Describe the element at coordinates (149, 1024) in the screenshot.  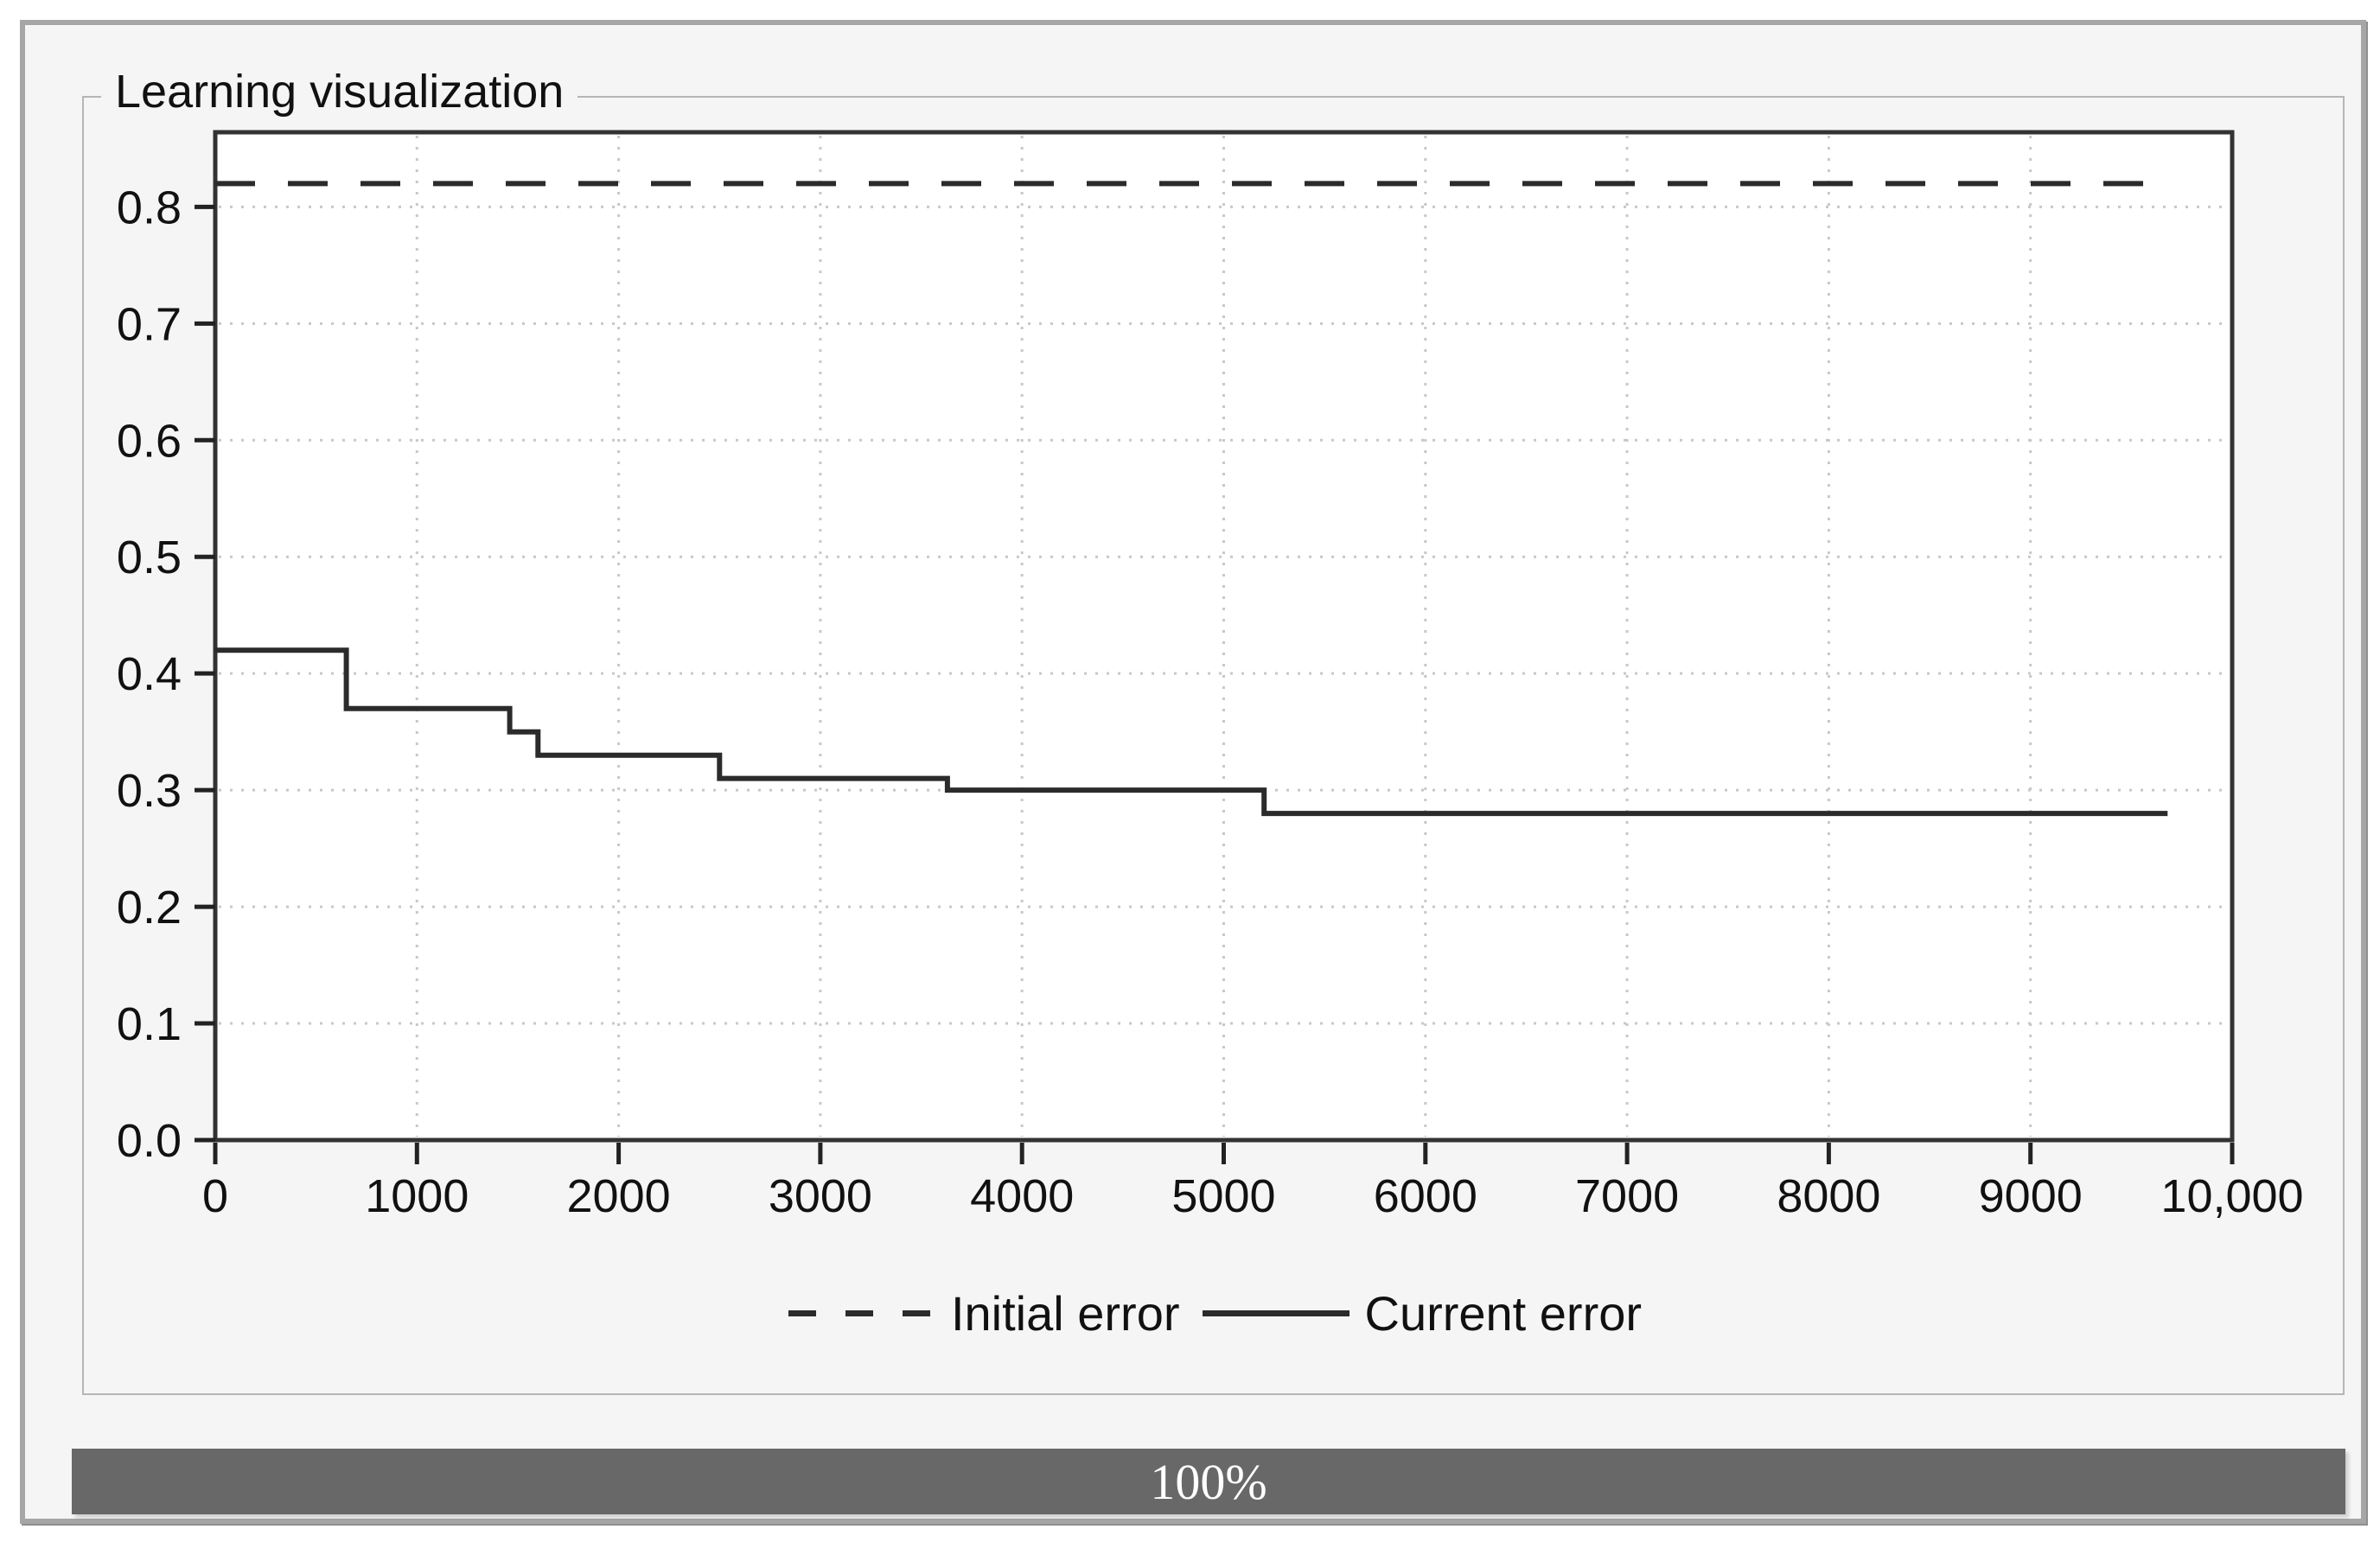
I see `y-tick-label: 0.1` at that location.